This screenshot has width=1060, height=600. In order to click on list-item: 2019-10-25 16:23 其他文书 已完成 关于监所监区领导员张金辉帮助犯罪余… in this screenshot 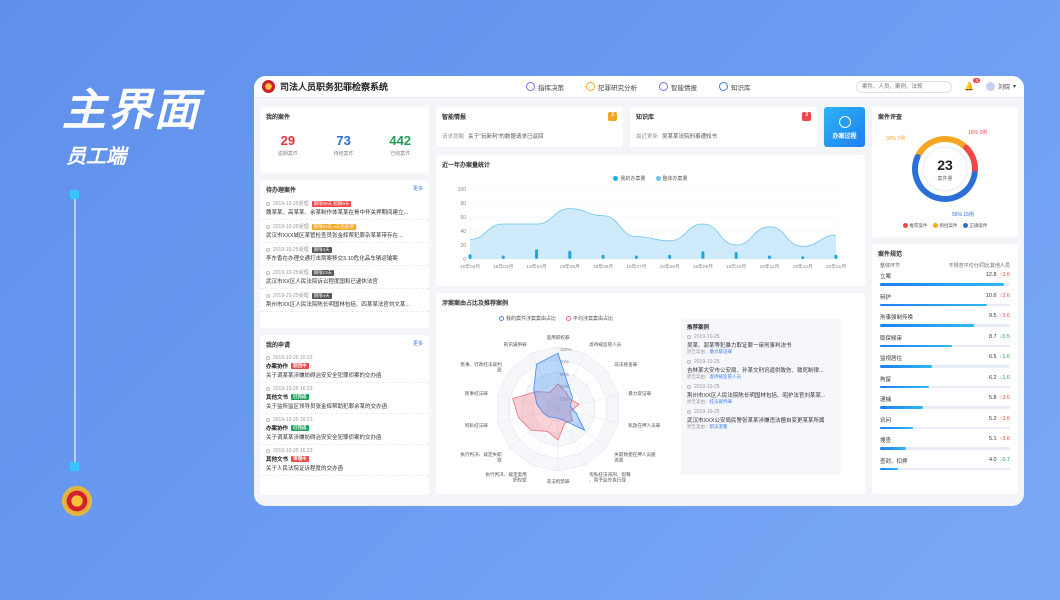, I will do `click(344, 398)`.